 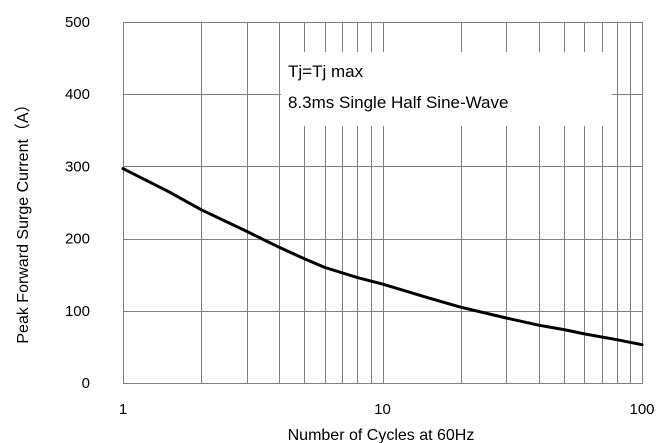 What do you see at coordinates (77, 22) in the screenshot?
I see `y-tick-label: 500` at bounding box center [77, 22].